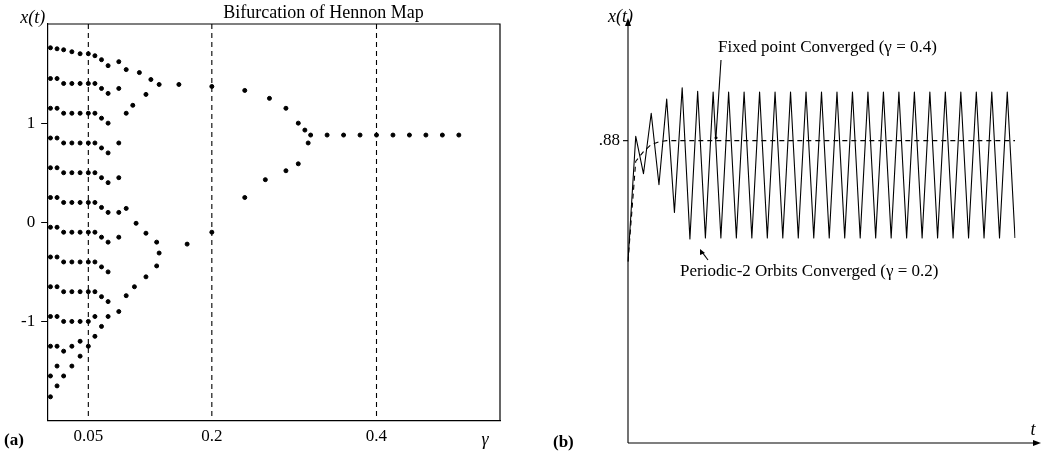 The image size is (1060, 463). Describe the element at coordinates (323, 12) in the screenshot. I see `chart-title: Bifurcation of Hennon Map` at that location.